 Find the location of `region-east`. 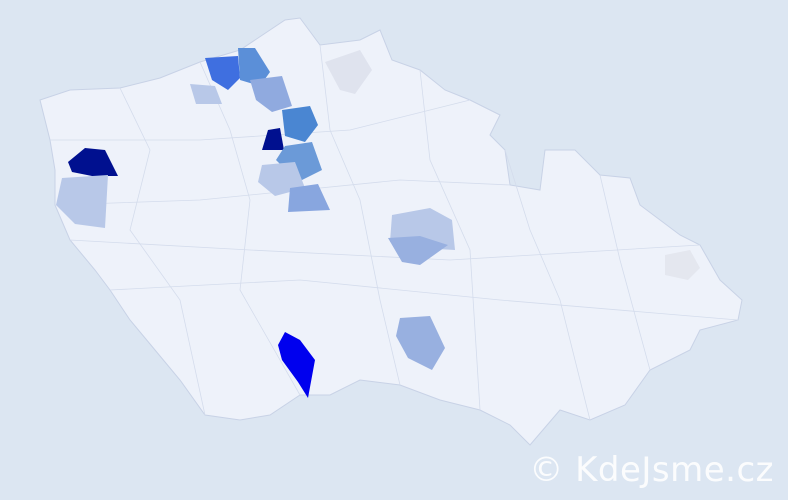

region-east is located at coordinates (682, 265).